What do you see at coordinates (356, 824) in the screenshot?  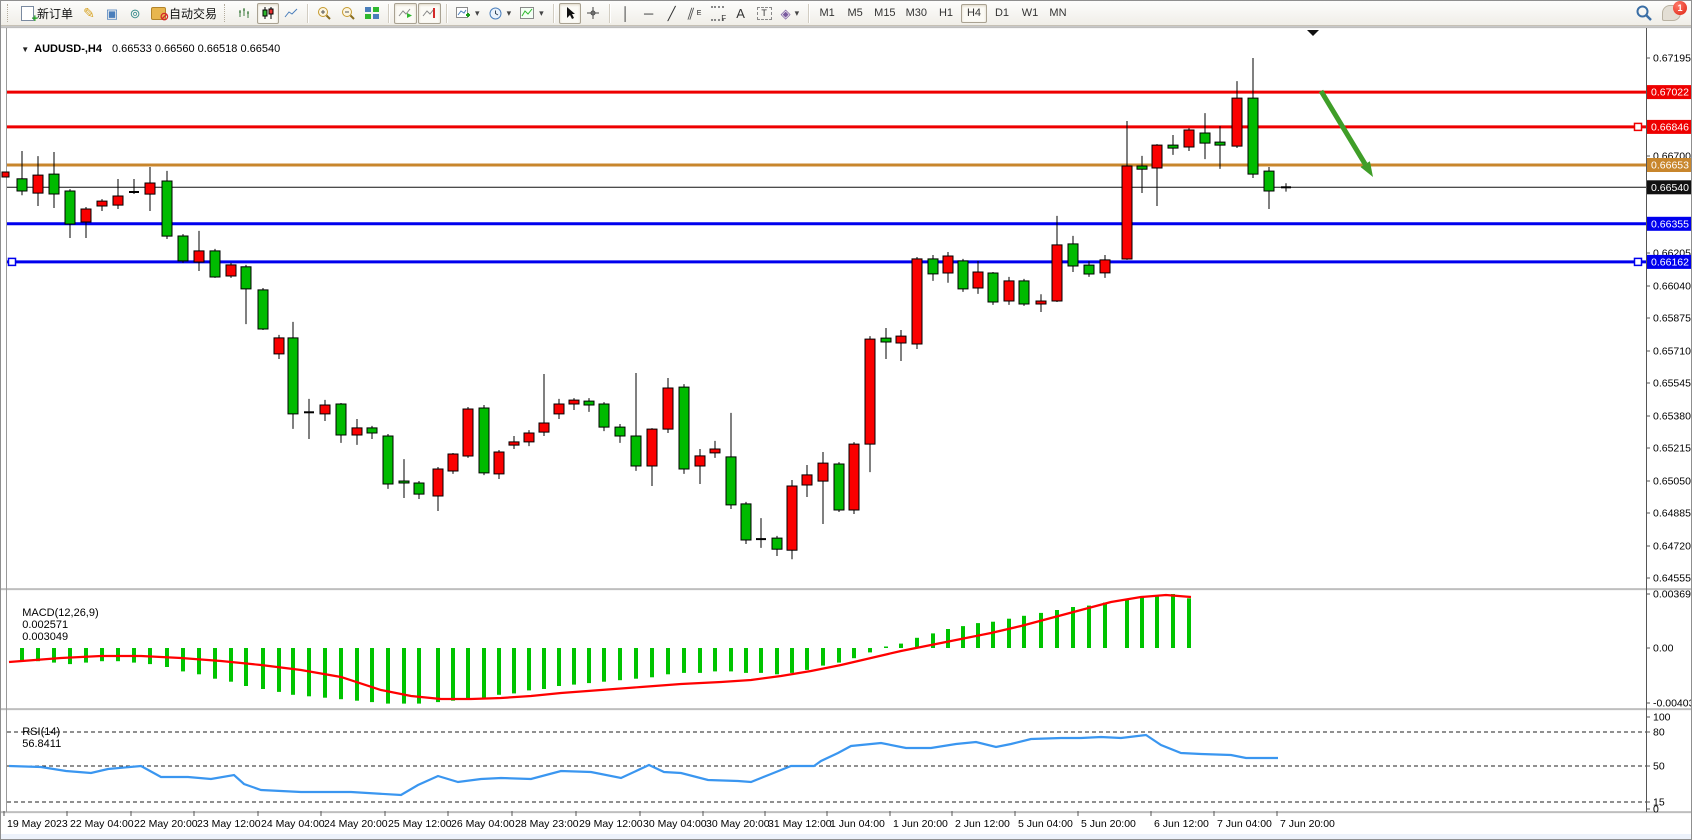 I see `time-tick-label: 24 May 20:00` at bounding box center [356, 824].